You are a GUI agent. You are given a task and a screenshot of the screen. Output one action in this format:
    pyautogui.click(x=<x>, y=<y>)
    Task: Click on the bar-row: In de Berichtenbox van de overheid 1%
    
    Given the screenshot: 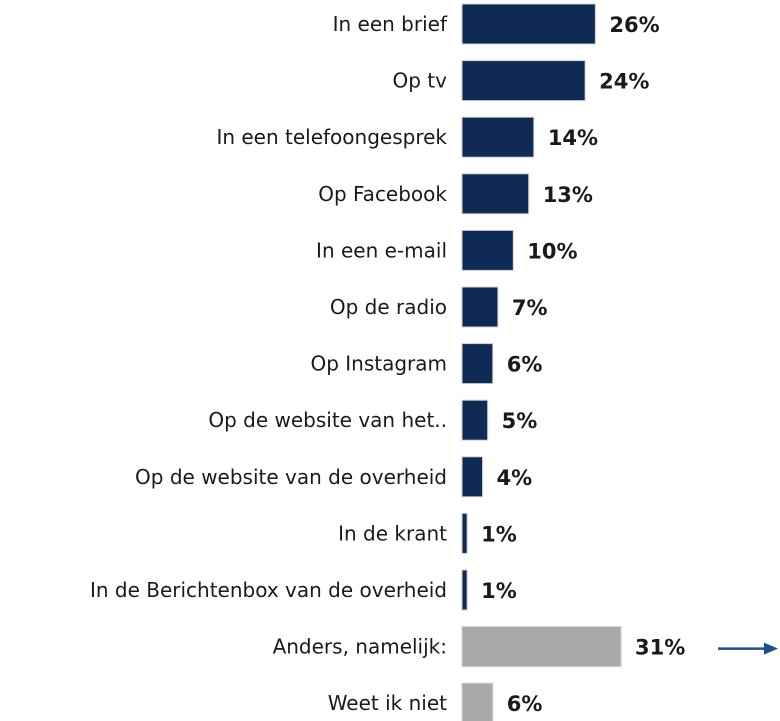 What is the action you would take?
    pyautogui.click(x=303, y=590)
    